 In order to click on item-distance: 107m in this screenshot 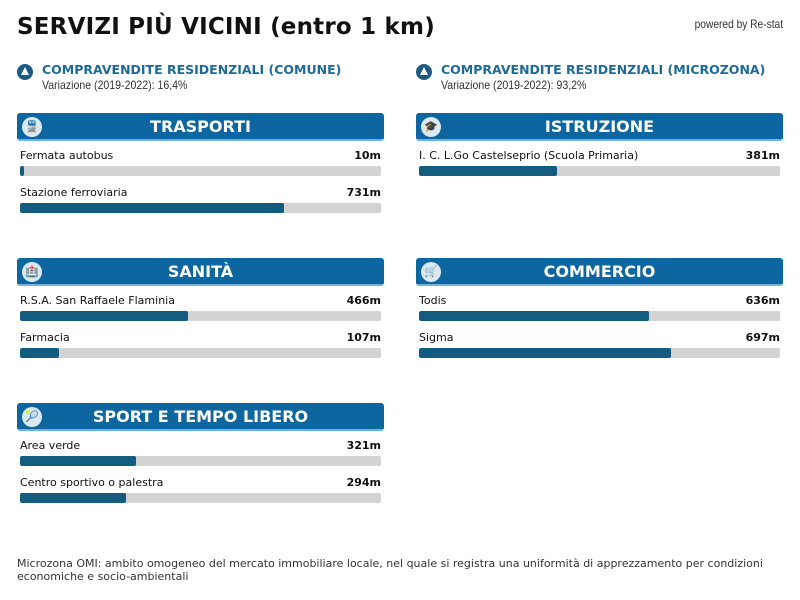, I will do `click(363, 337)`.